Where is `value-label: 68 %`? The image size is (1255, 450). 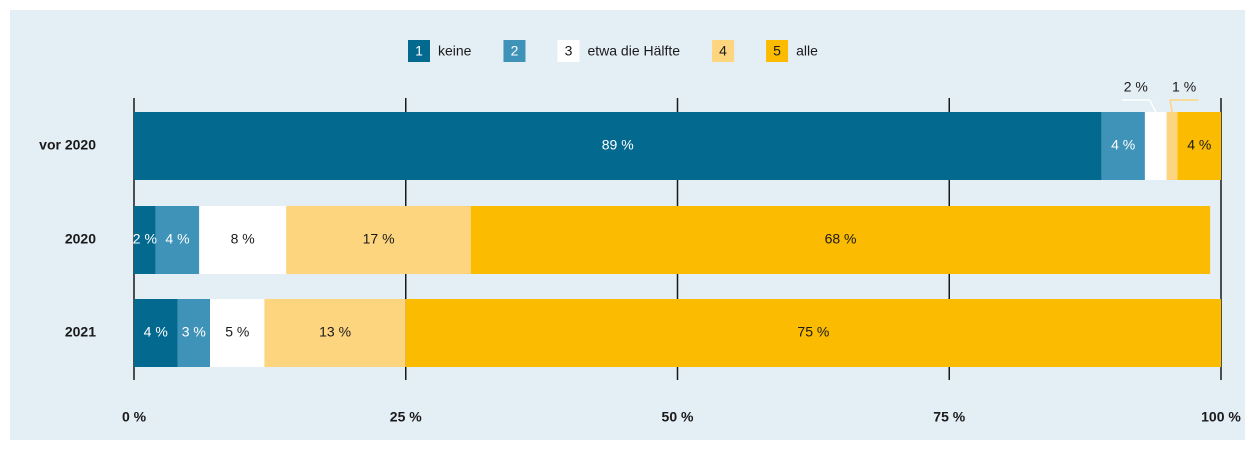 value-label: 68 % is located at coordinates (841, 239).